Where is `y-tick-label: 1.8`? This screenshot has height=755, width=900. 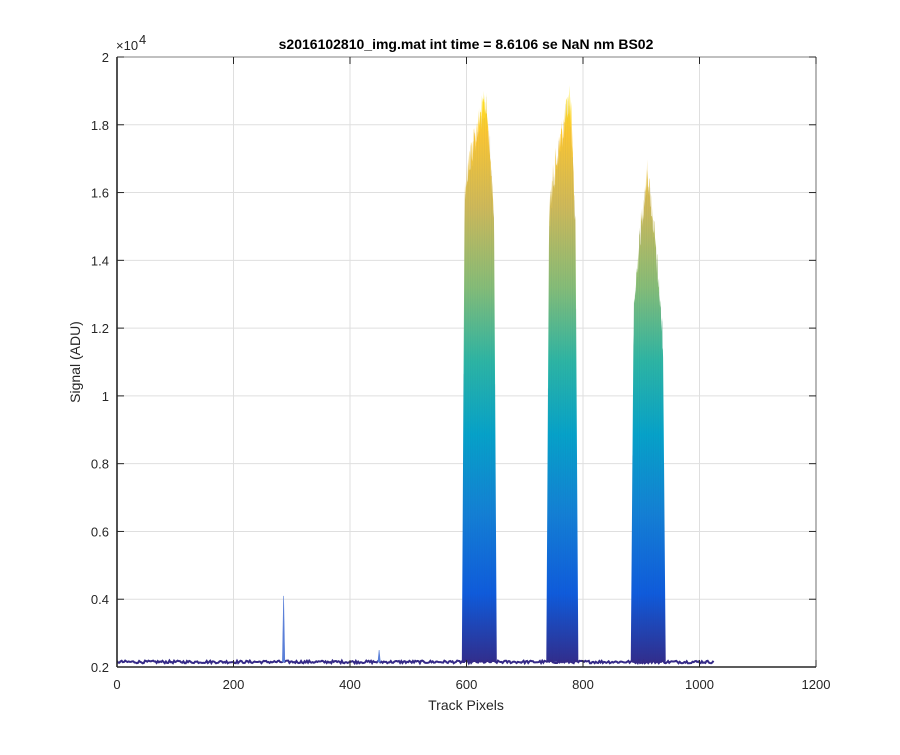 y-tick-label: 1.8 is located at coordinates (100, 125).